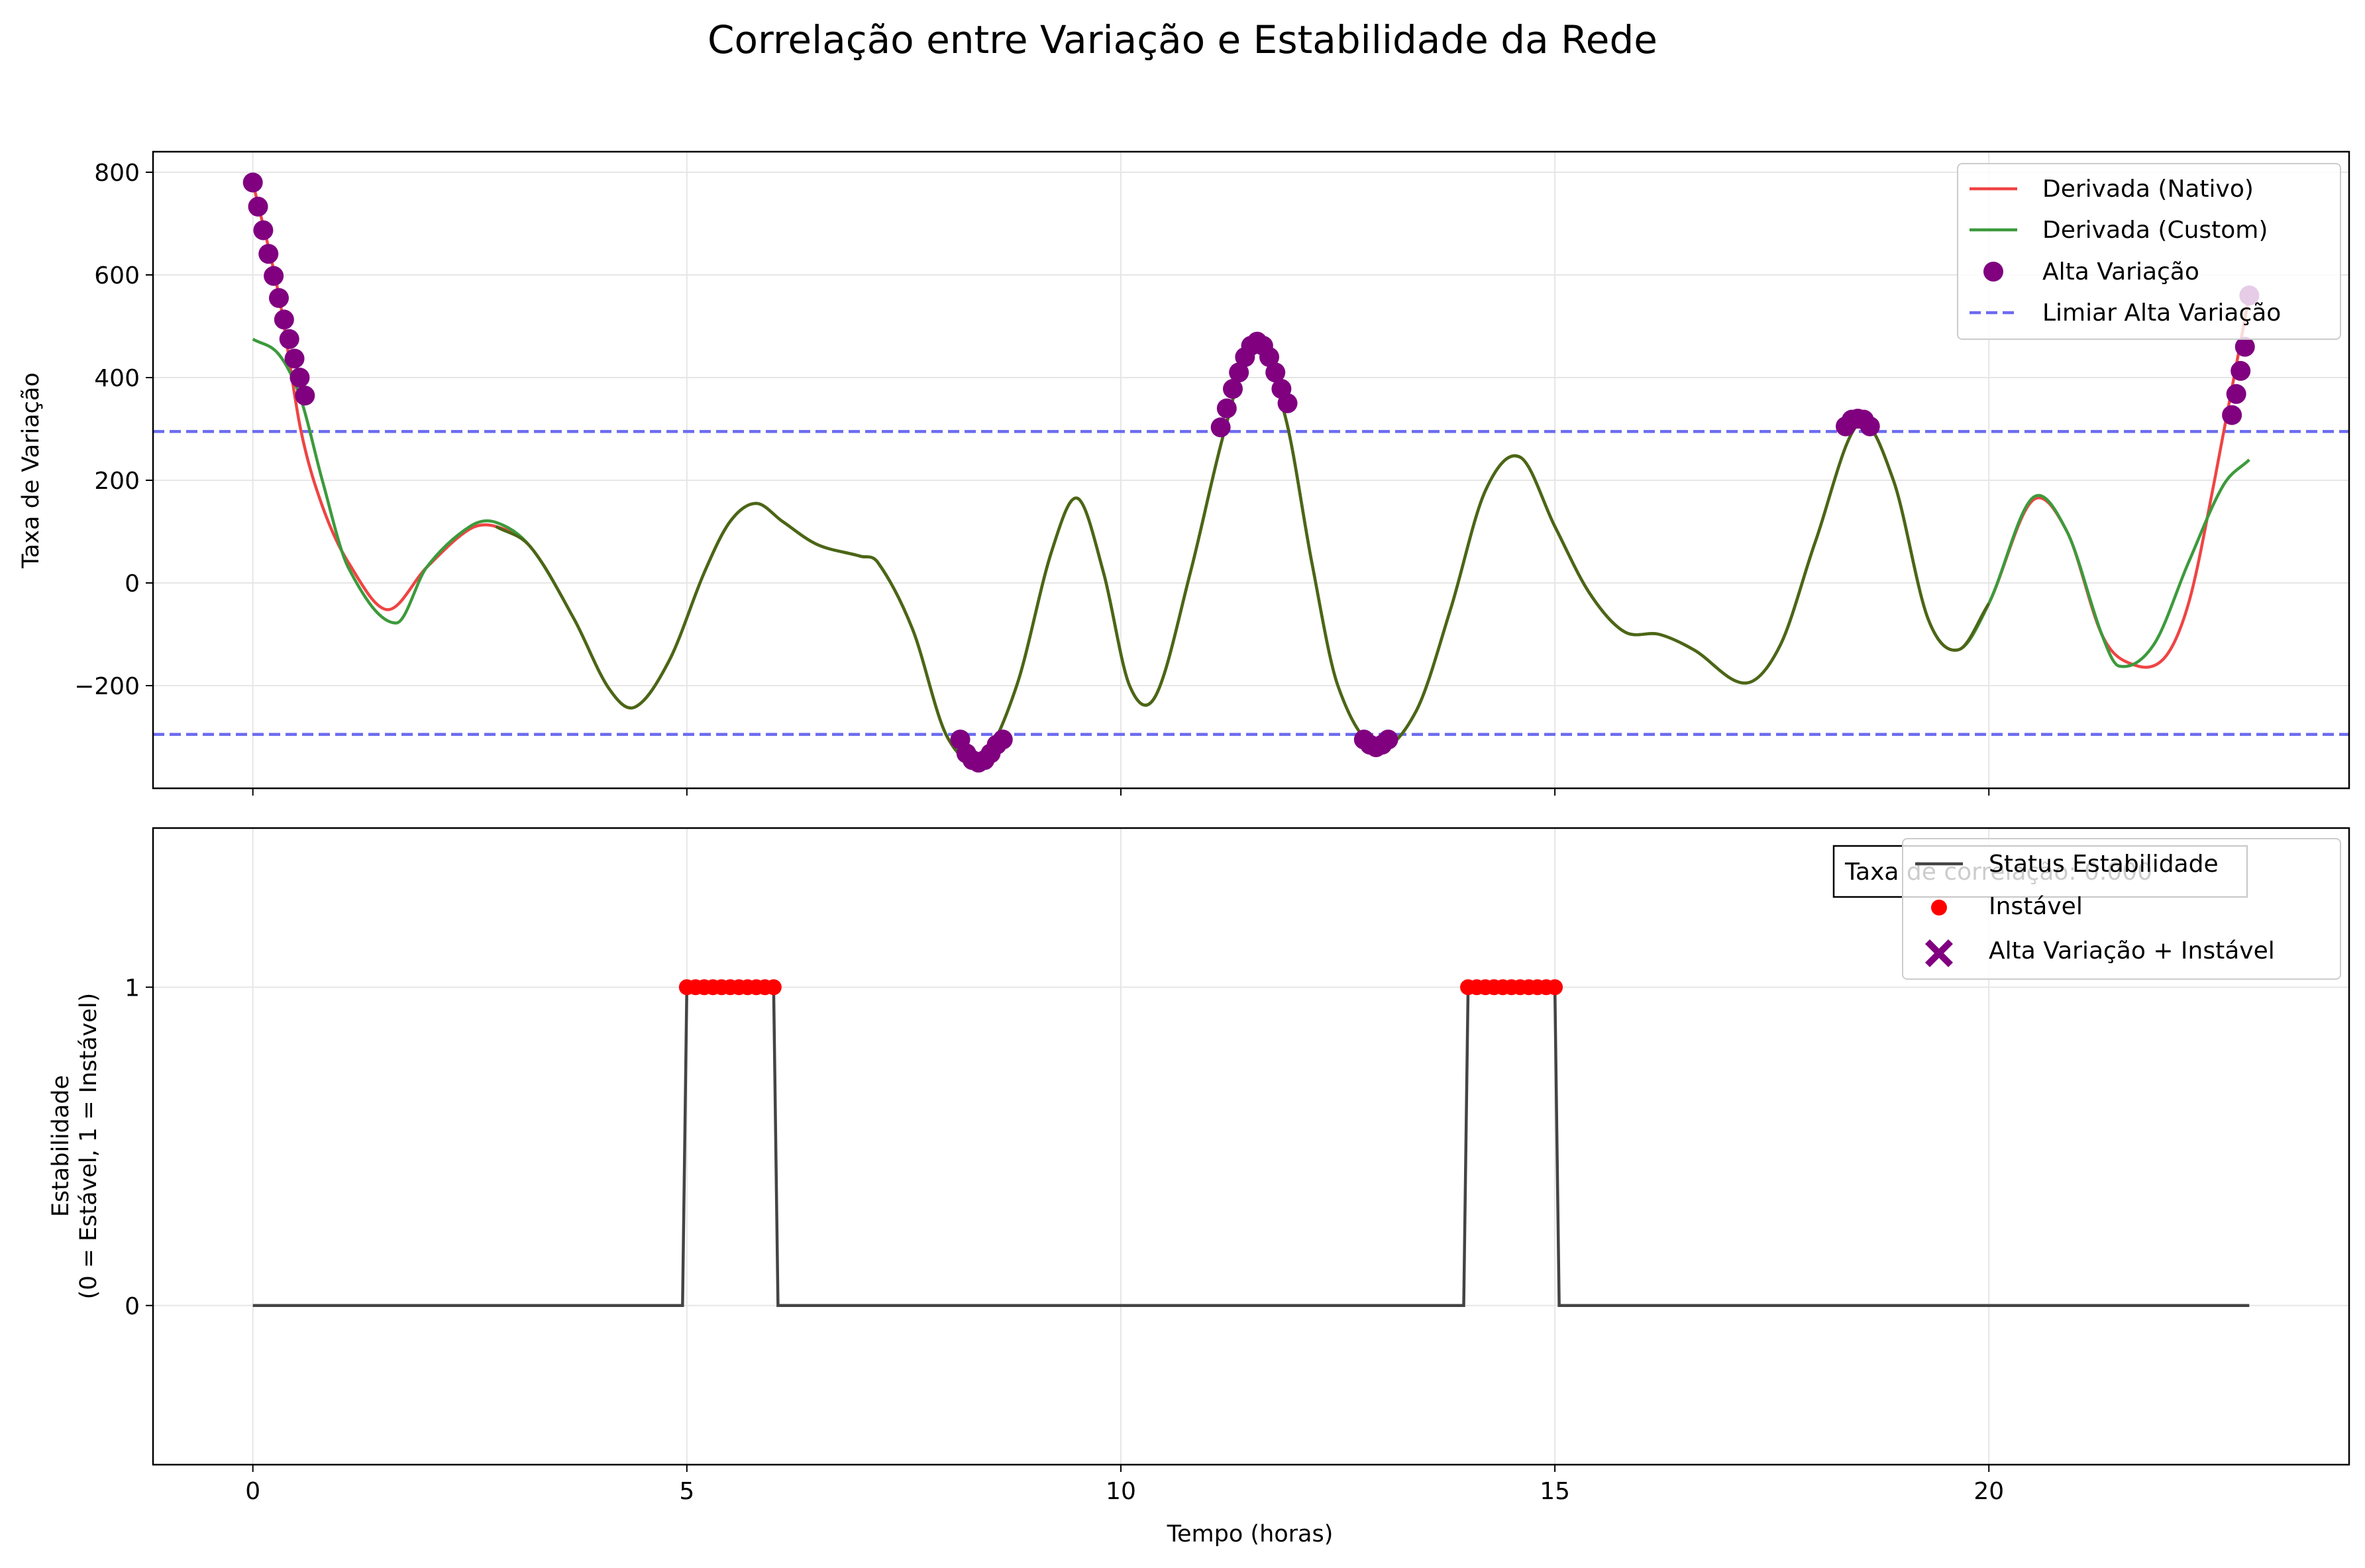 The image size is (2365, 1568). Describe the element at coordinates (1121, 792) in the screenshot. I see `top-x-ticks` at that location.